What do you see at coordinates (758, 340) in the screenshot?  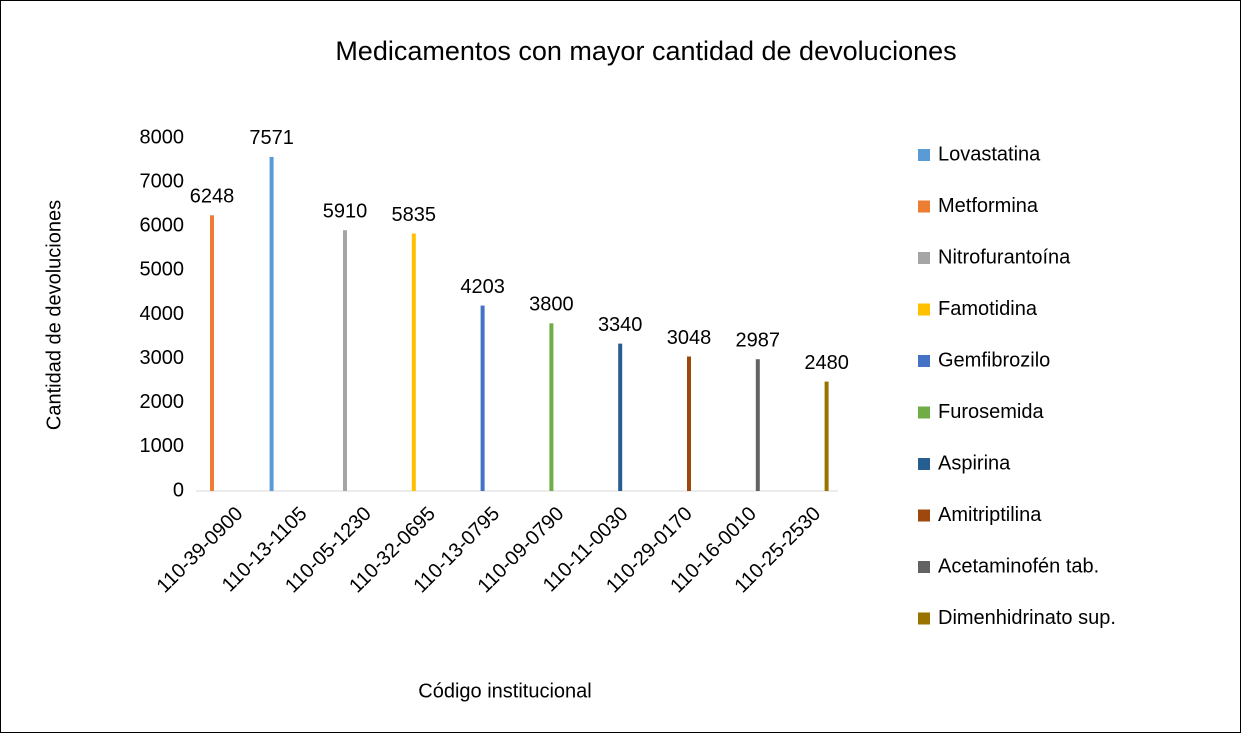 I see `data-label: 2987` at bounding box center [758, 340].